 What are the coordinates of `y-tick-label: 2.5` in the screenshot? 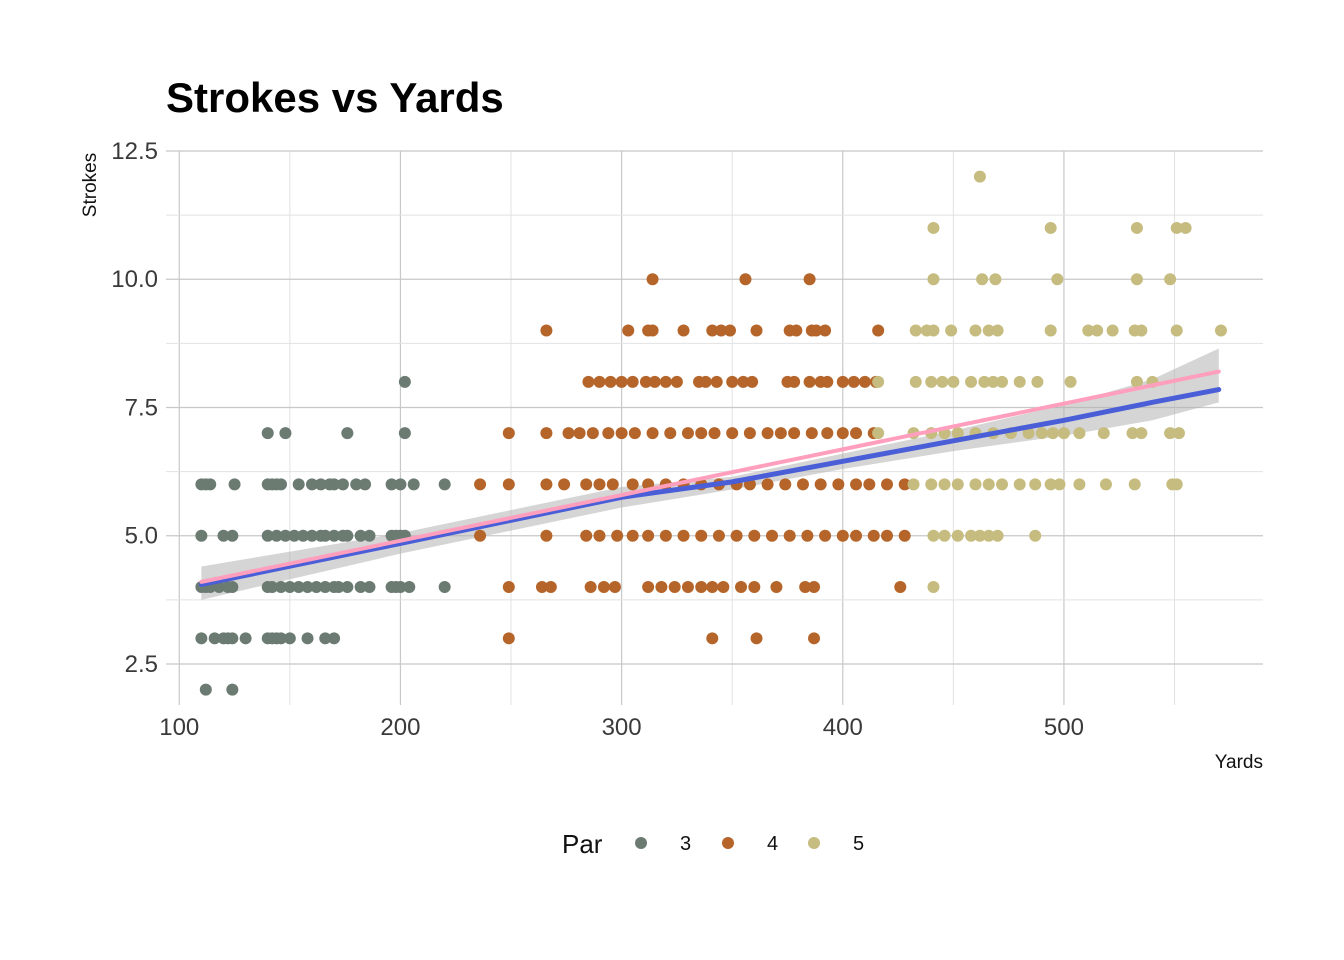 It's located at (141, 664).